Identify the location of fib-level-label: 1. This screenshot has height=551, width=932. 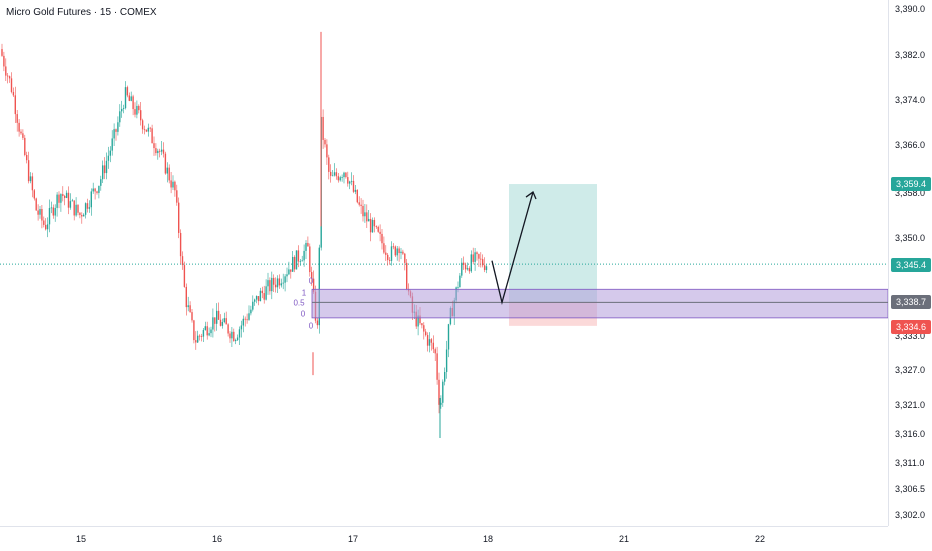
(304, 293).